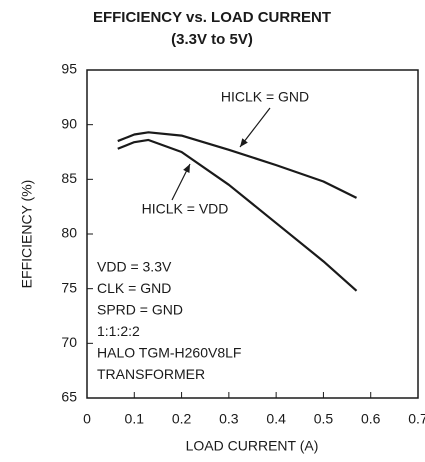  What do you see at coordinates (69, 287) in the screenshot?
I see `y-tick-label: 75` at bounding box center [69, 287].